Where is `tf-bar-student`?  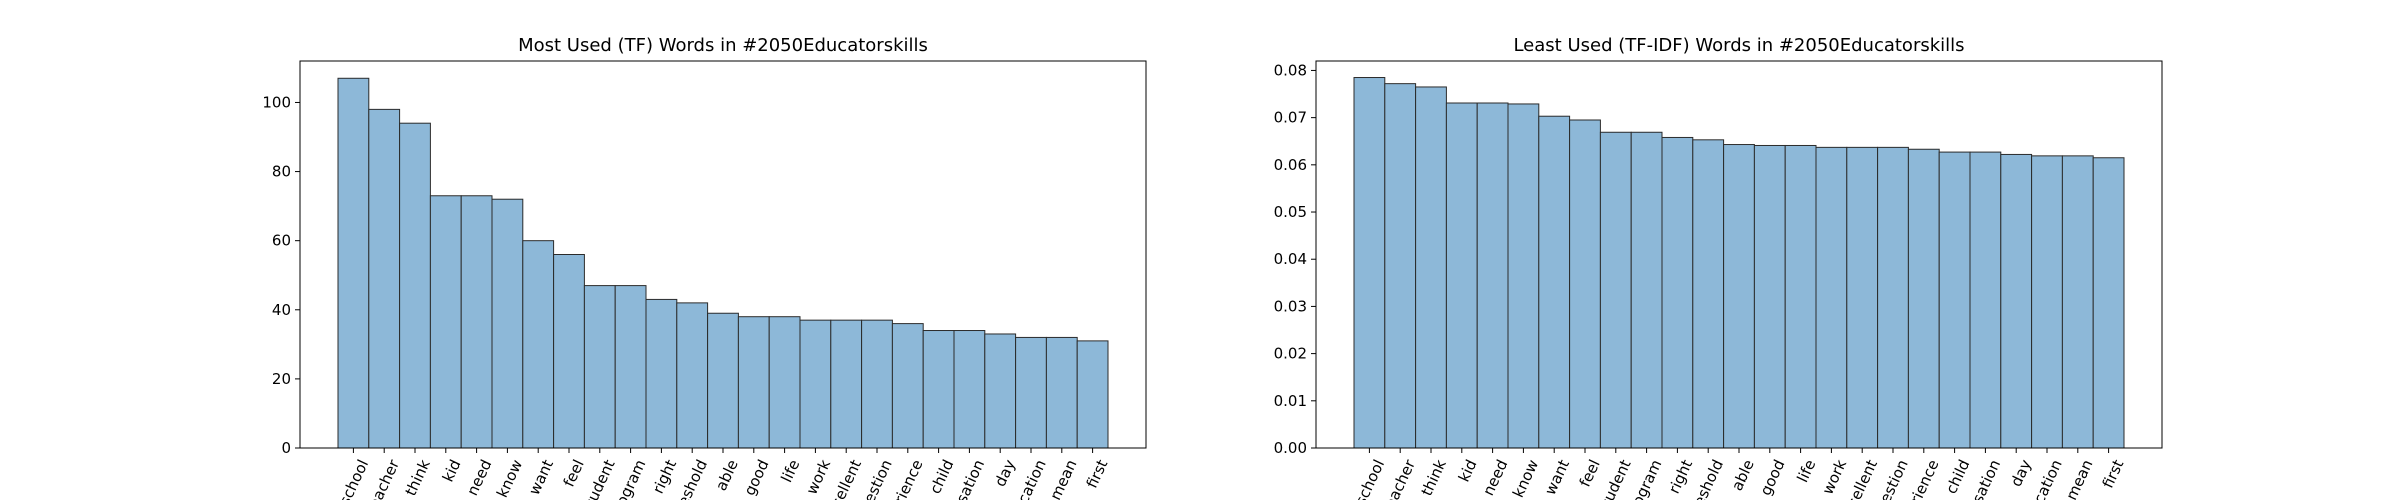
tf-bar-student is located at coordinates (599, 367).